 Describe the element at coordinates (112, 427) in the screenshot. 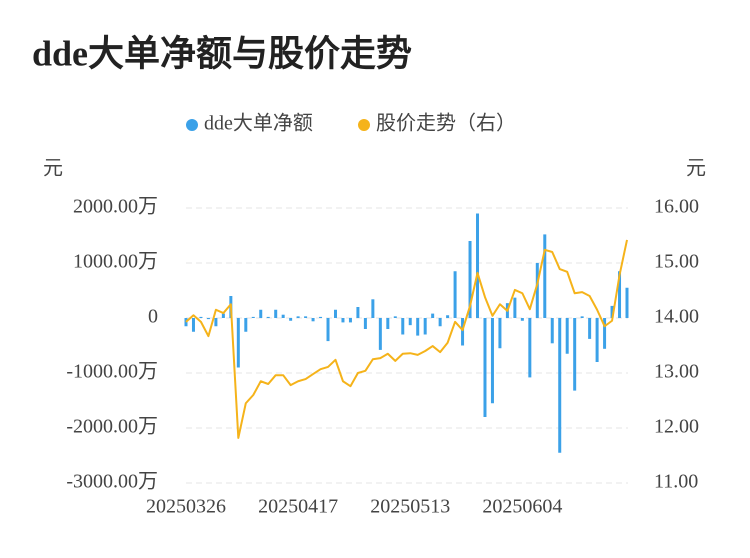

I see `y-tick-label: -2000.00万` at that location.